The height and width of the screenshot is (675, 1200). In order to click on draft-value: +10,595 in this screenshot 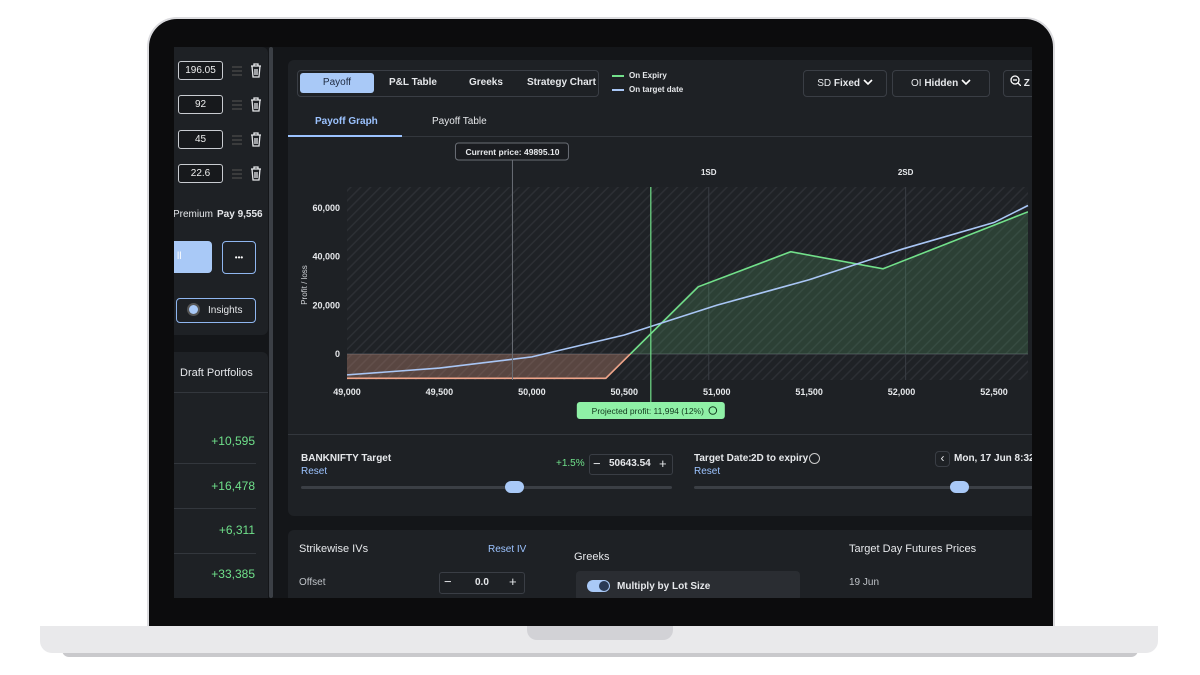, I will do `click(233, 441)`.